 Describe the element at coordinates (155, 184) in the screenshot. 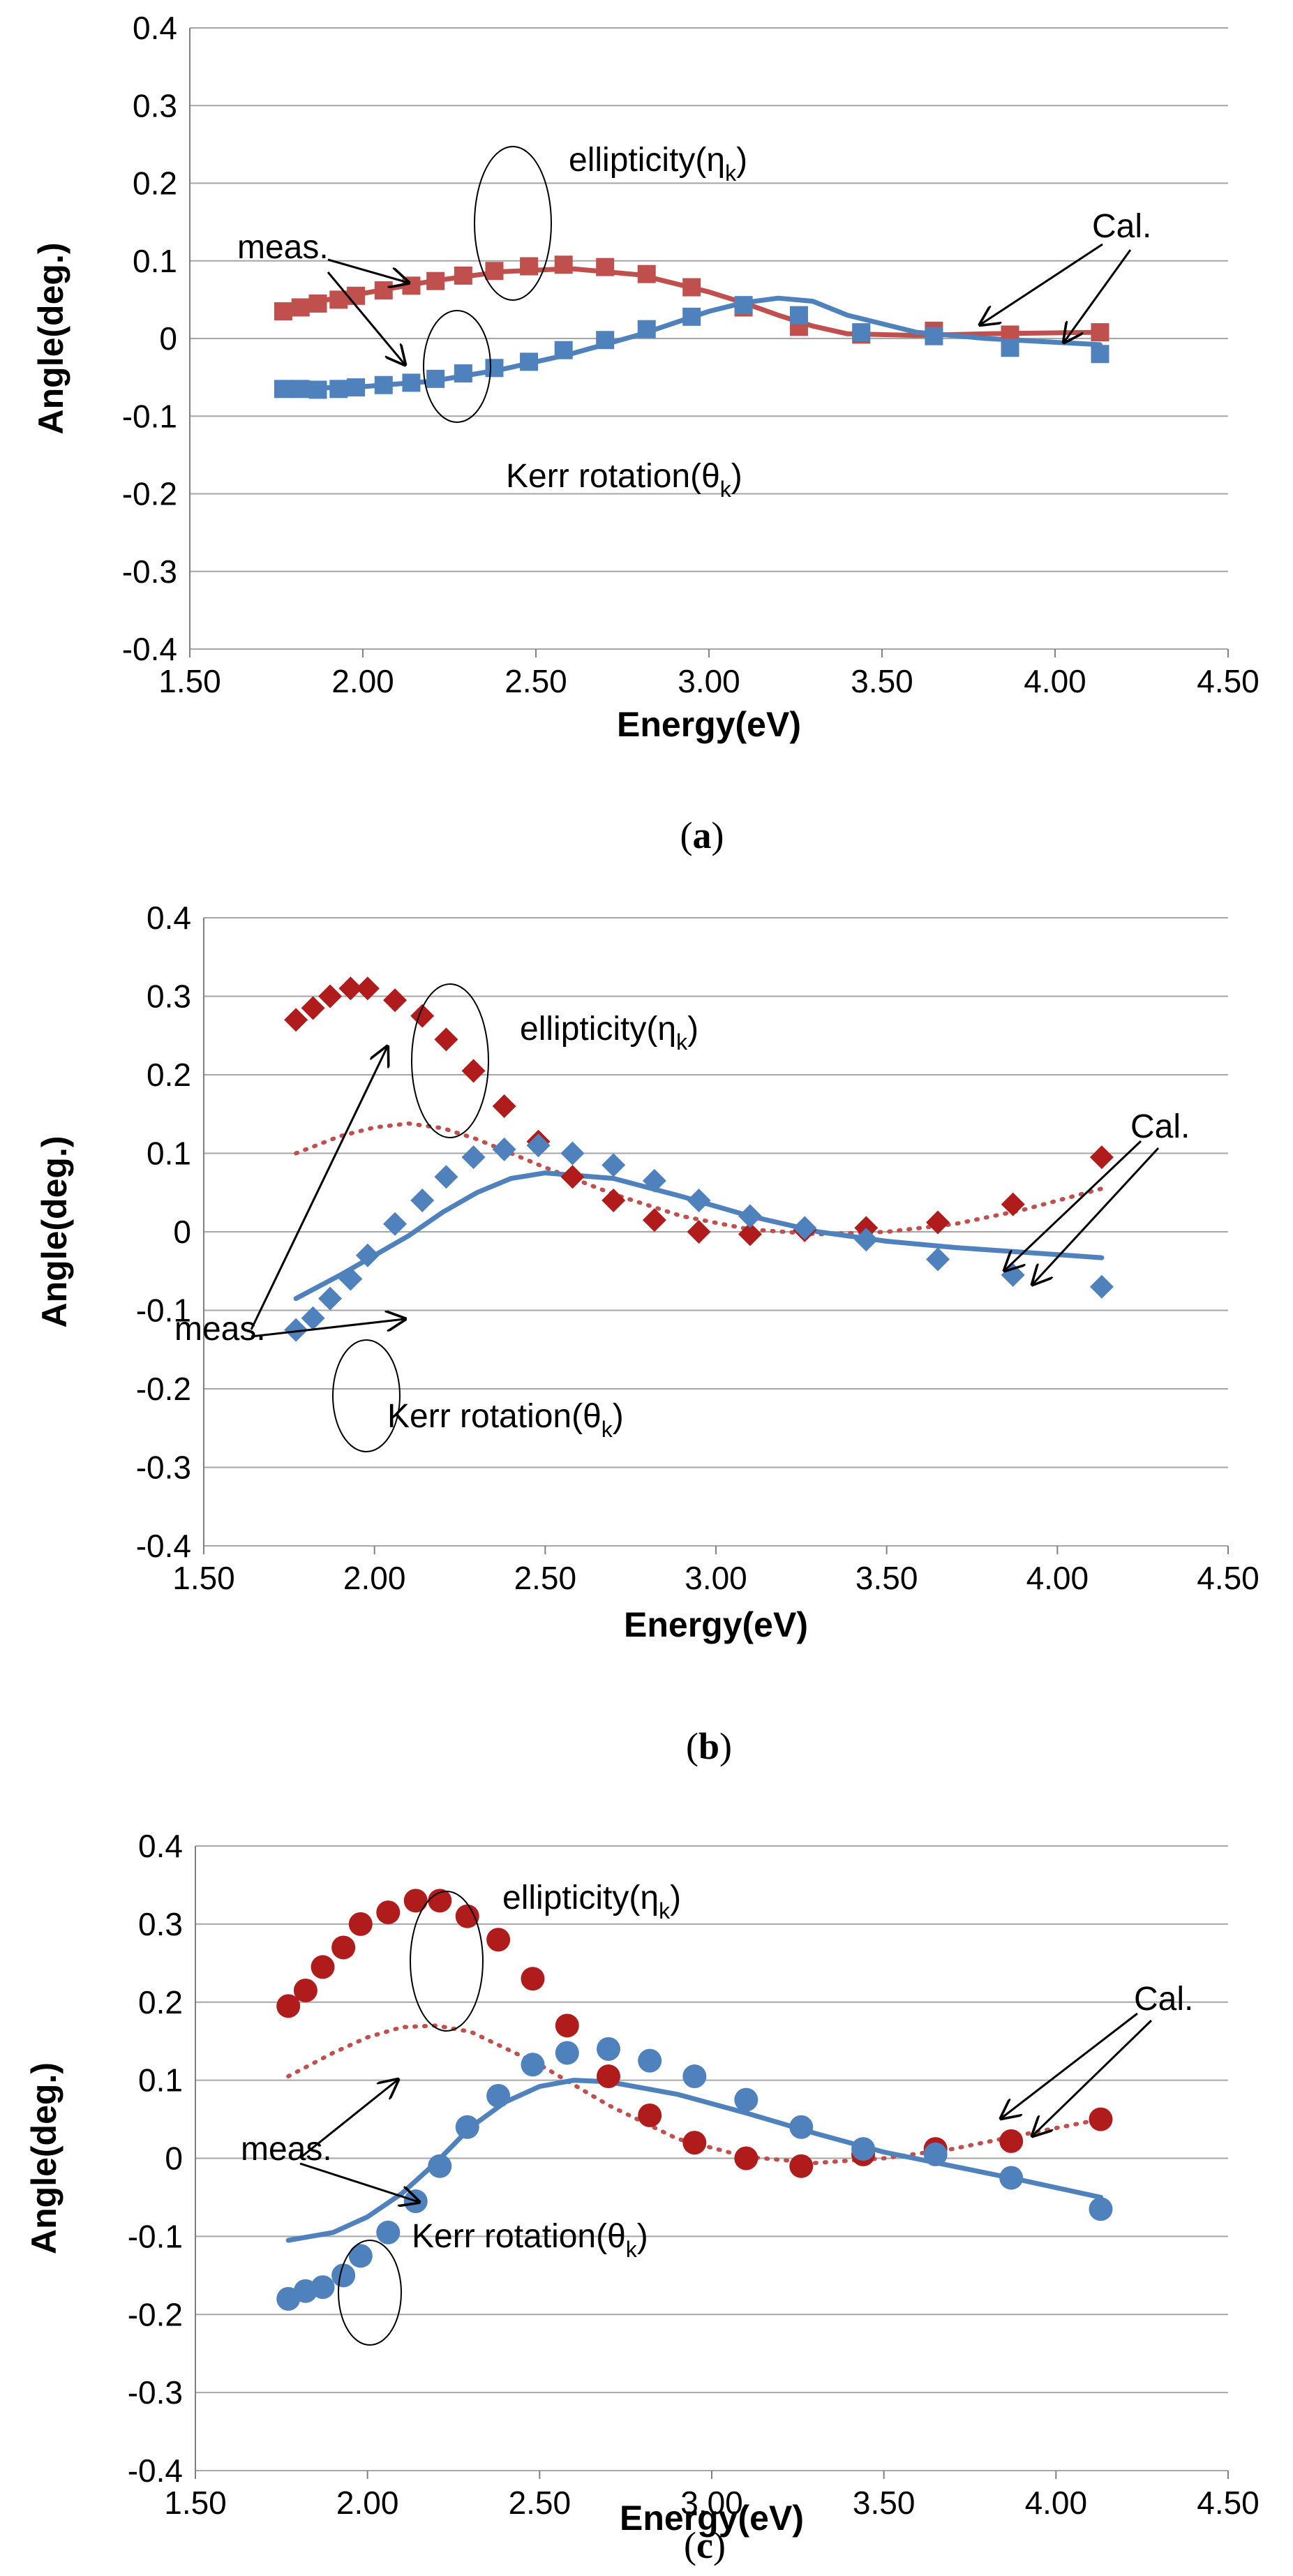

I see `y-tick-label: 0.2` at that location.